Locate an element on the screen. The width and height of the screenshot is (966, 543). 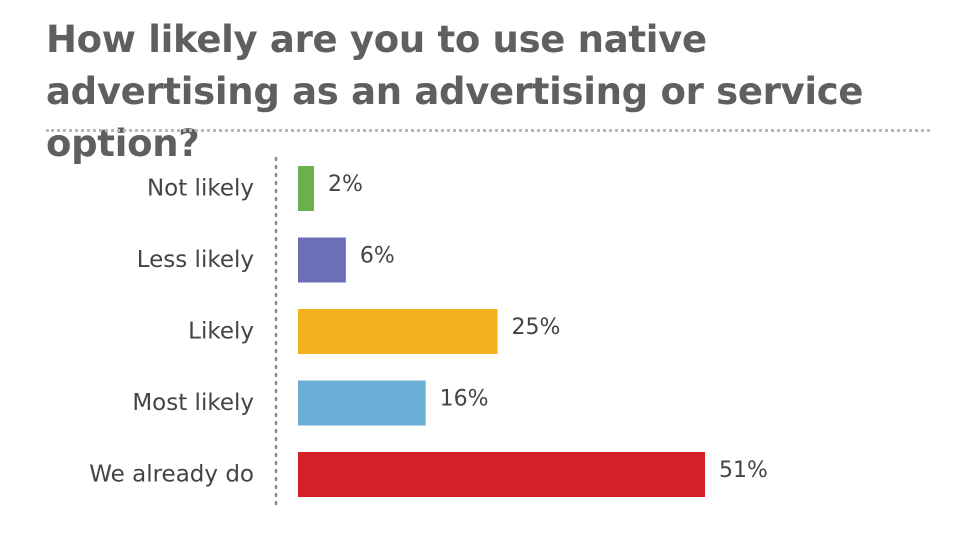
category-label-not-likely: Not likely is located at coordinates (200, 189).